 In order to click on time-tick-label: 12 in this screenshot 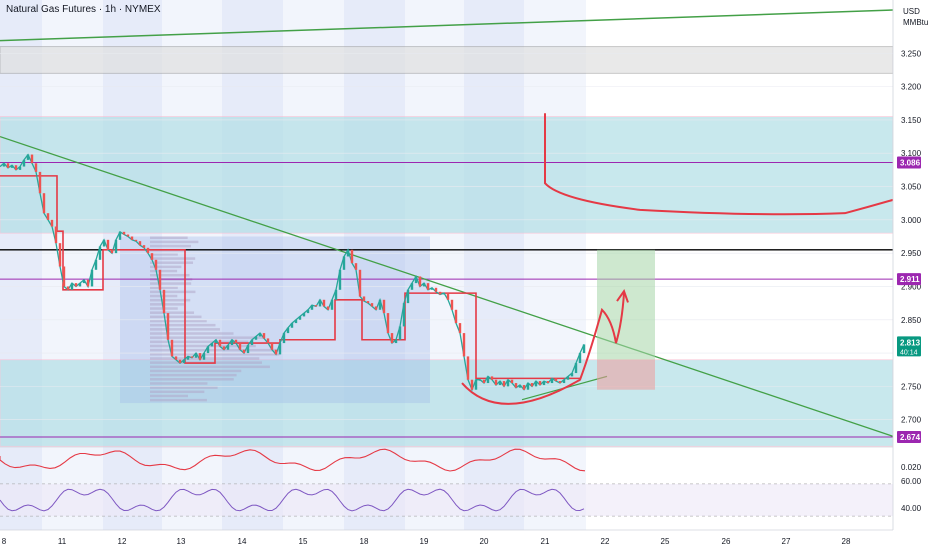, I will do `click(122, 541)`.